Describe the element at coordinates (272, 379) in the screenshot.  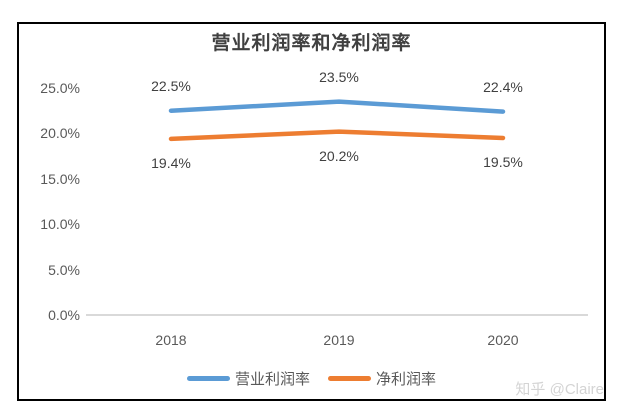
I see `legend-label: 营业利润率` at that location.